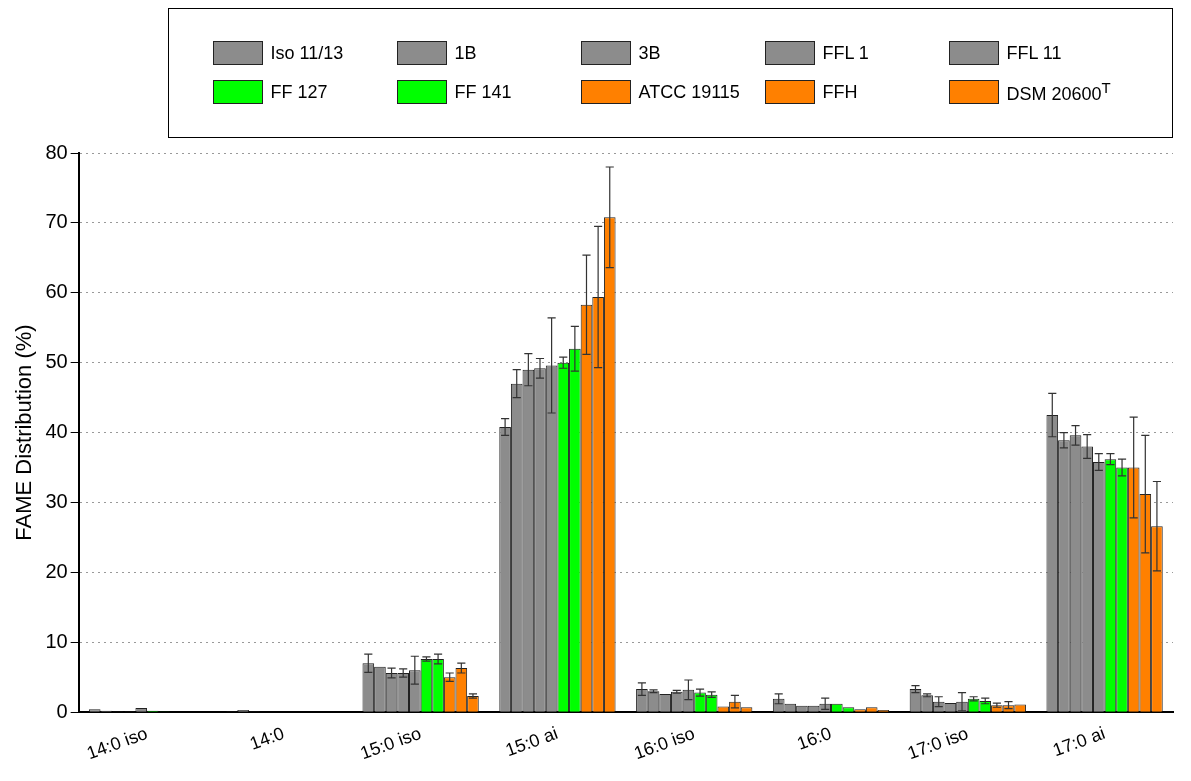 Image resolution: width=1191 pixels, height=781 pixels. Describe the element at coordinates (845, 53) in the screenshot. I see `legend-label: FFL 1` at that location.